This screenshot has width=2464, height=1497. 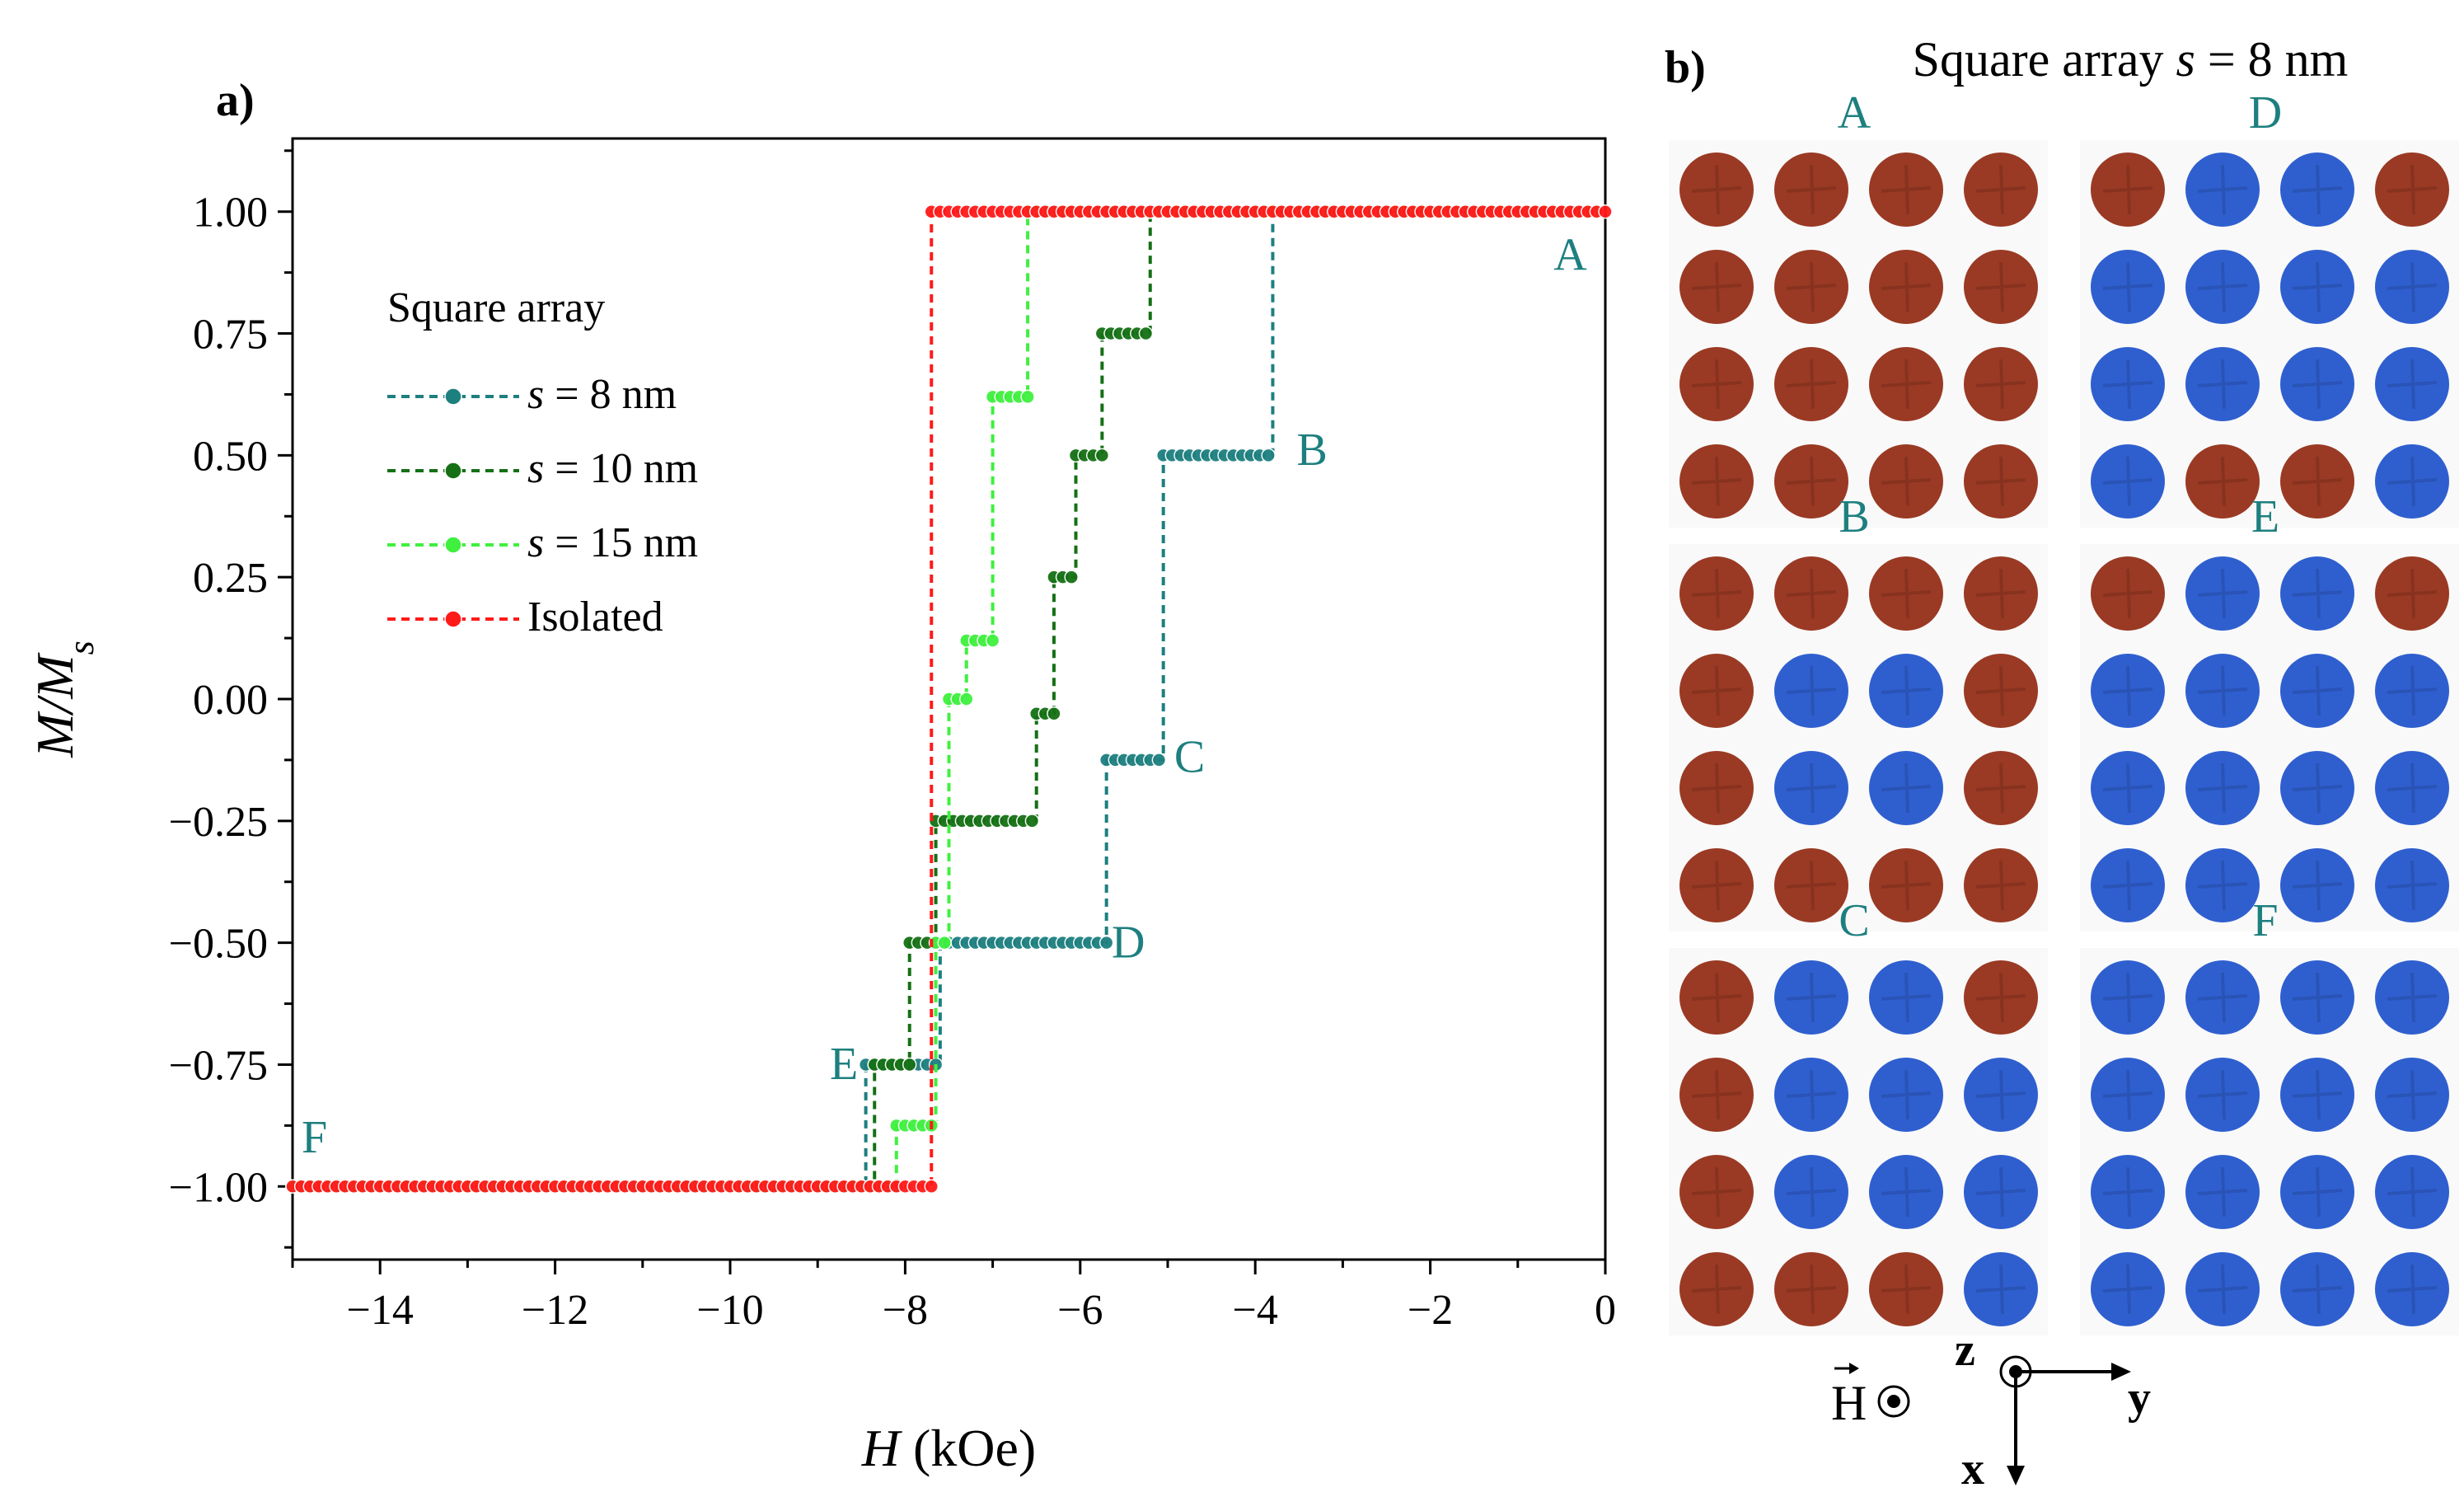 I want to click on legend-label-rest: = 8 nm, so click(x=611, y=395).